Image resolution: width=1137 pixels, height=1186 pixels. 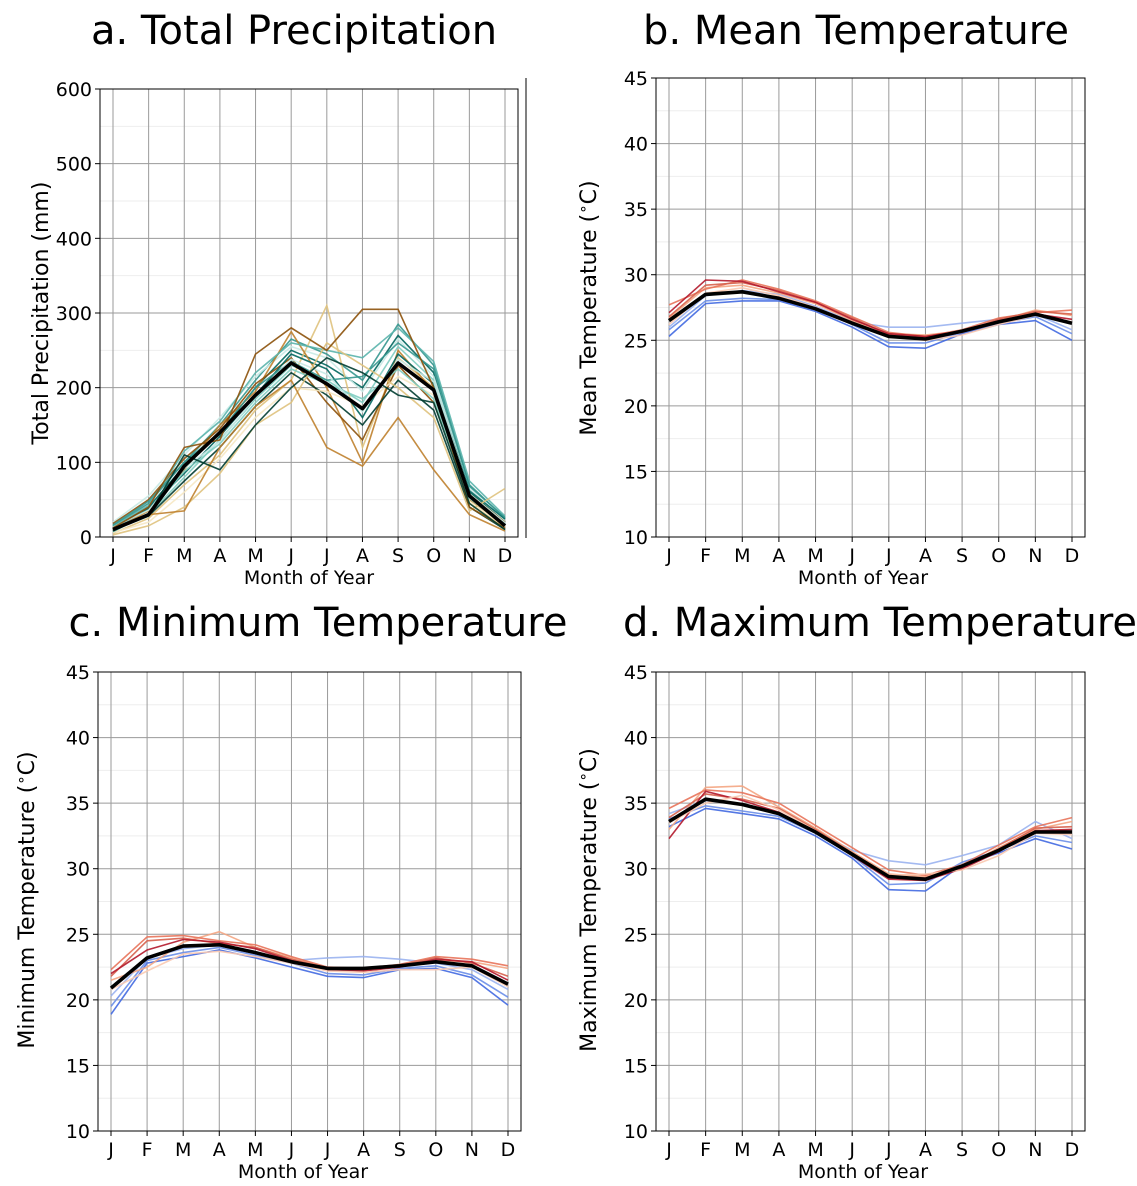 What do you see at coordinates (362, 556) in the screenshot?
I see `x-tick-label: A` at bounding box center [362, 556].